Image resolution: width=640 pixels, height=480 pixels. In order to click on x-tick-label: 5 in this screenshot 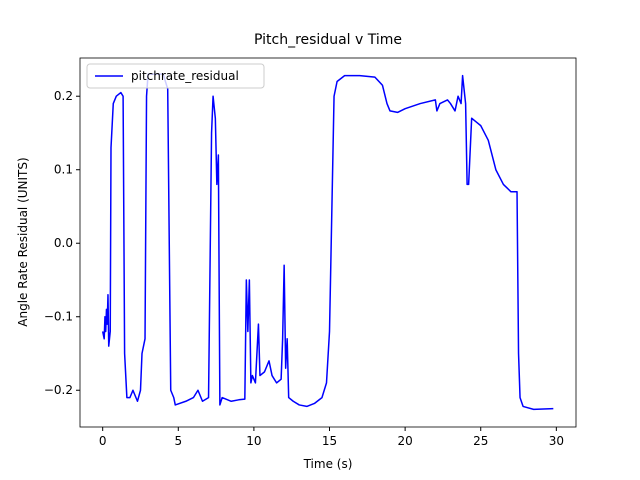, I will do `click(178, 441)`.